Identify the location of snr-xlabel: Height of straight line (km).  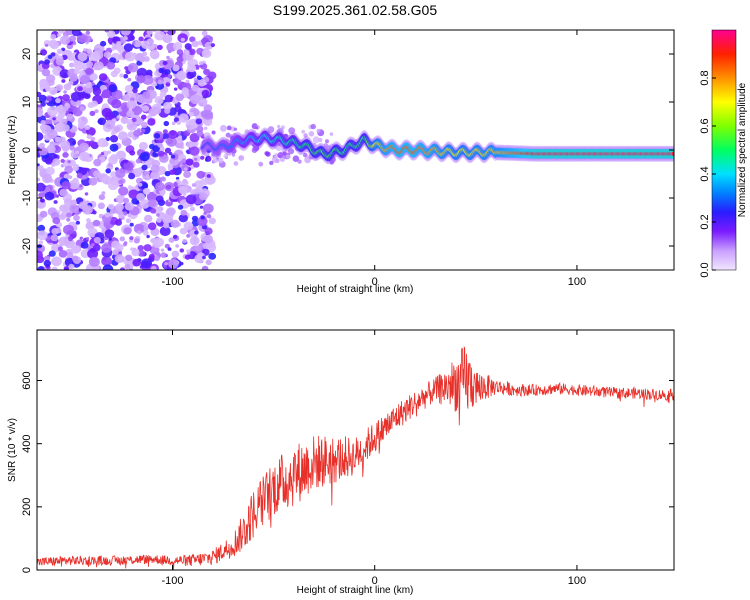
(355, 590).